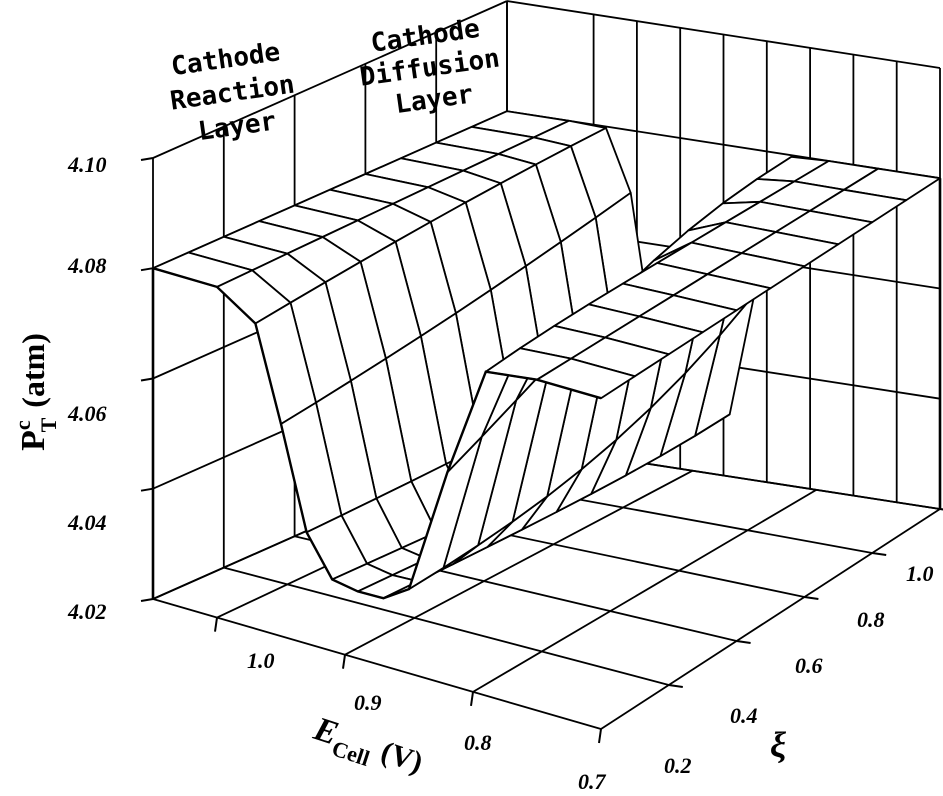 This screenshot has width=943, height=796. Describe the element at coordinates (87, 611) in the screenshot. I see `z-tick-label: 4.02` at that location.